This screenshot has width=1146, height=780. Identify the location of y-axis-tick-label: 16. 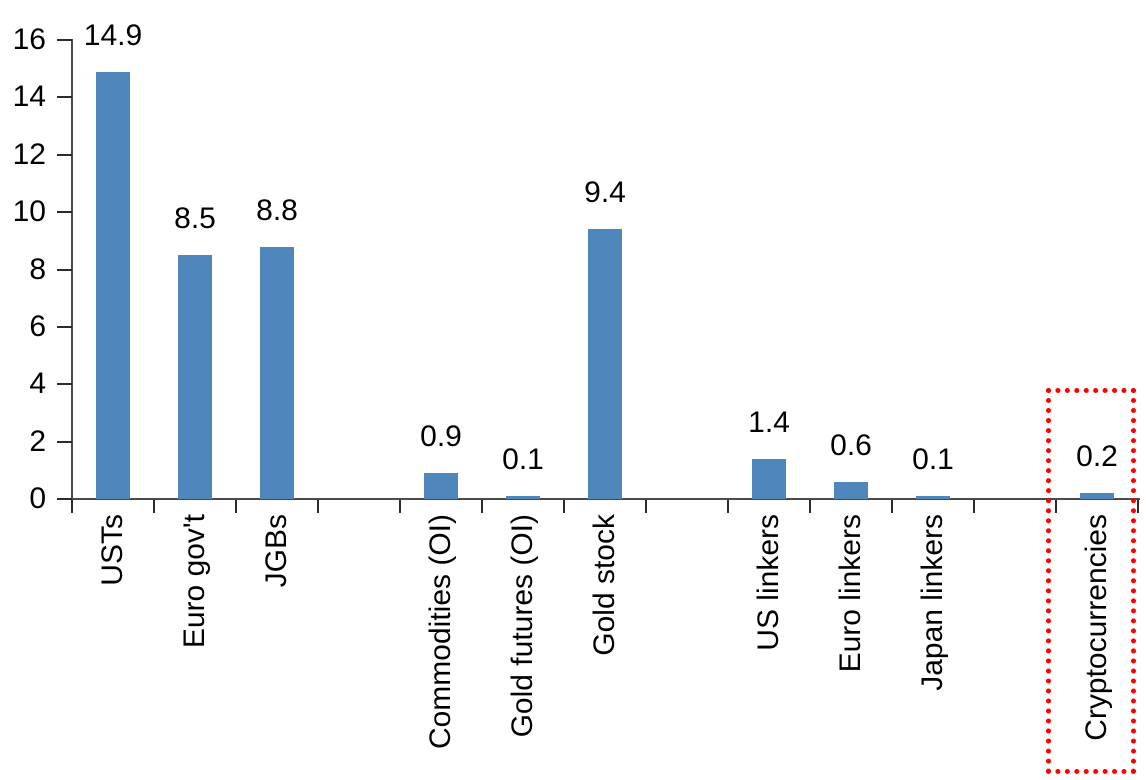
(29, 39).